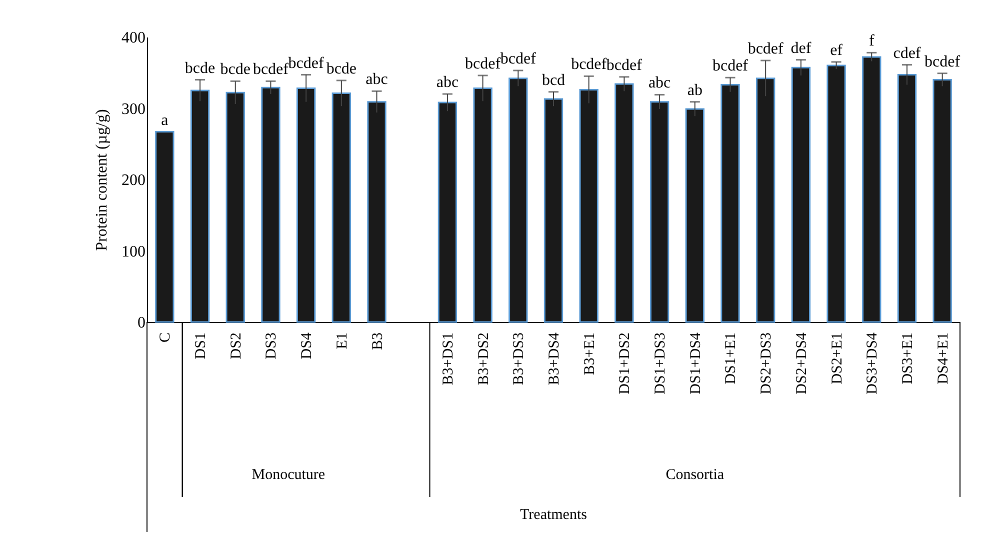  What do you see at coordinates (519, 359) in the screenshot?
I see `x-tick-label: B3+DS3` at bounding box center [519, 359].